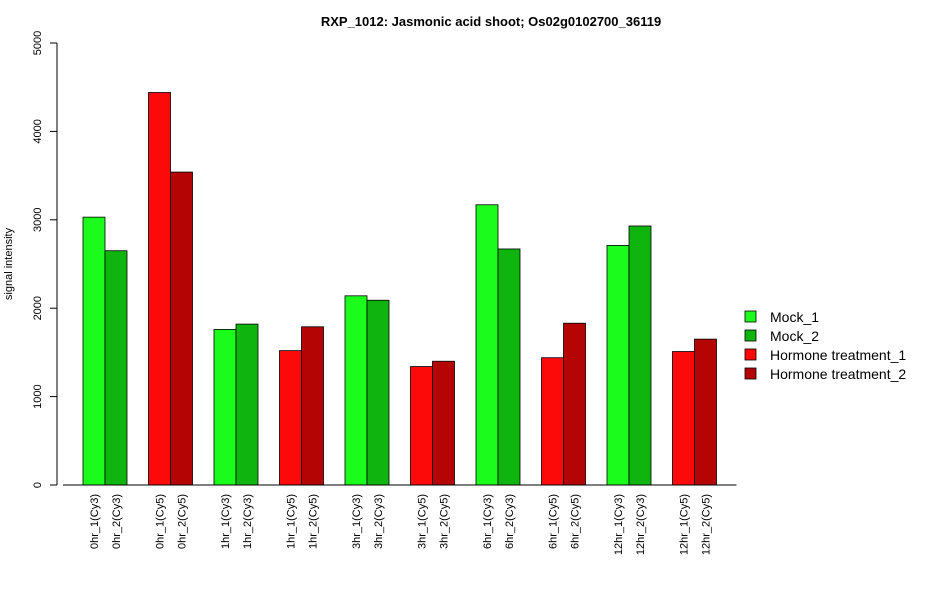 This screenshot has height=600, width=950. What do you see at coordinates (38, 131) in the screenshot?
I see `y-tick-label: 4000` at bounding box center [38, 131].